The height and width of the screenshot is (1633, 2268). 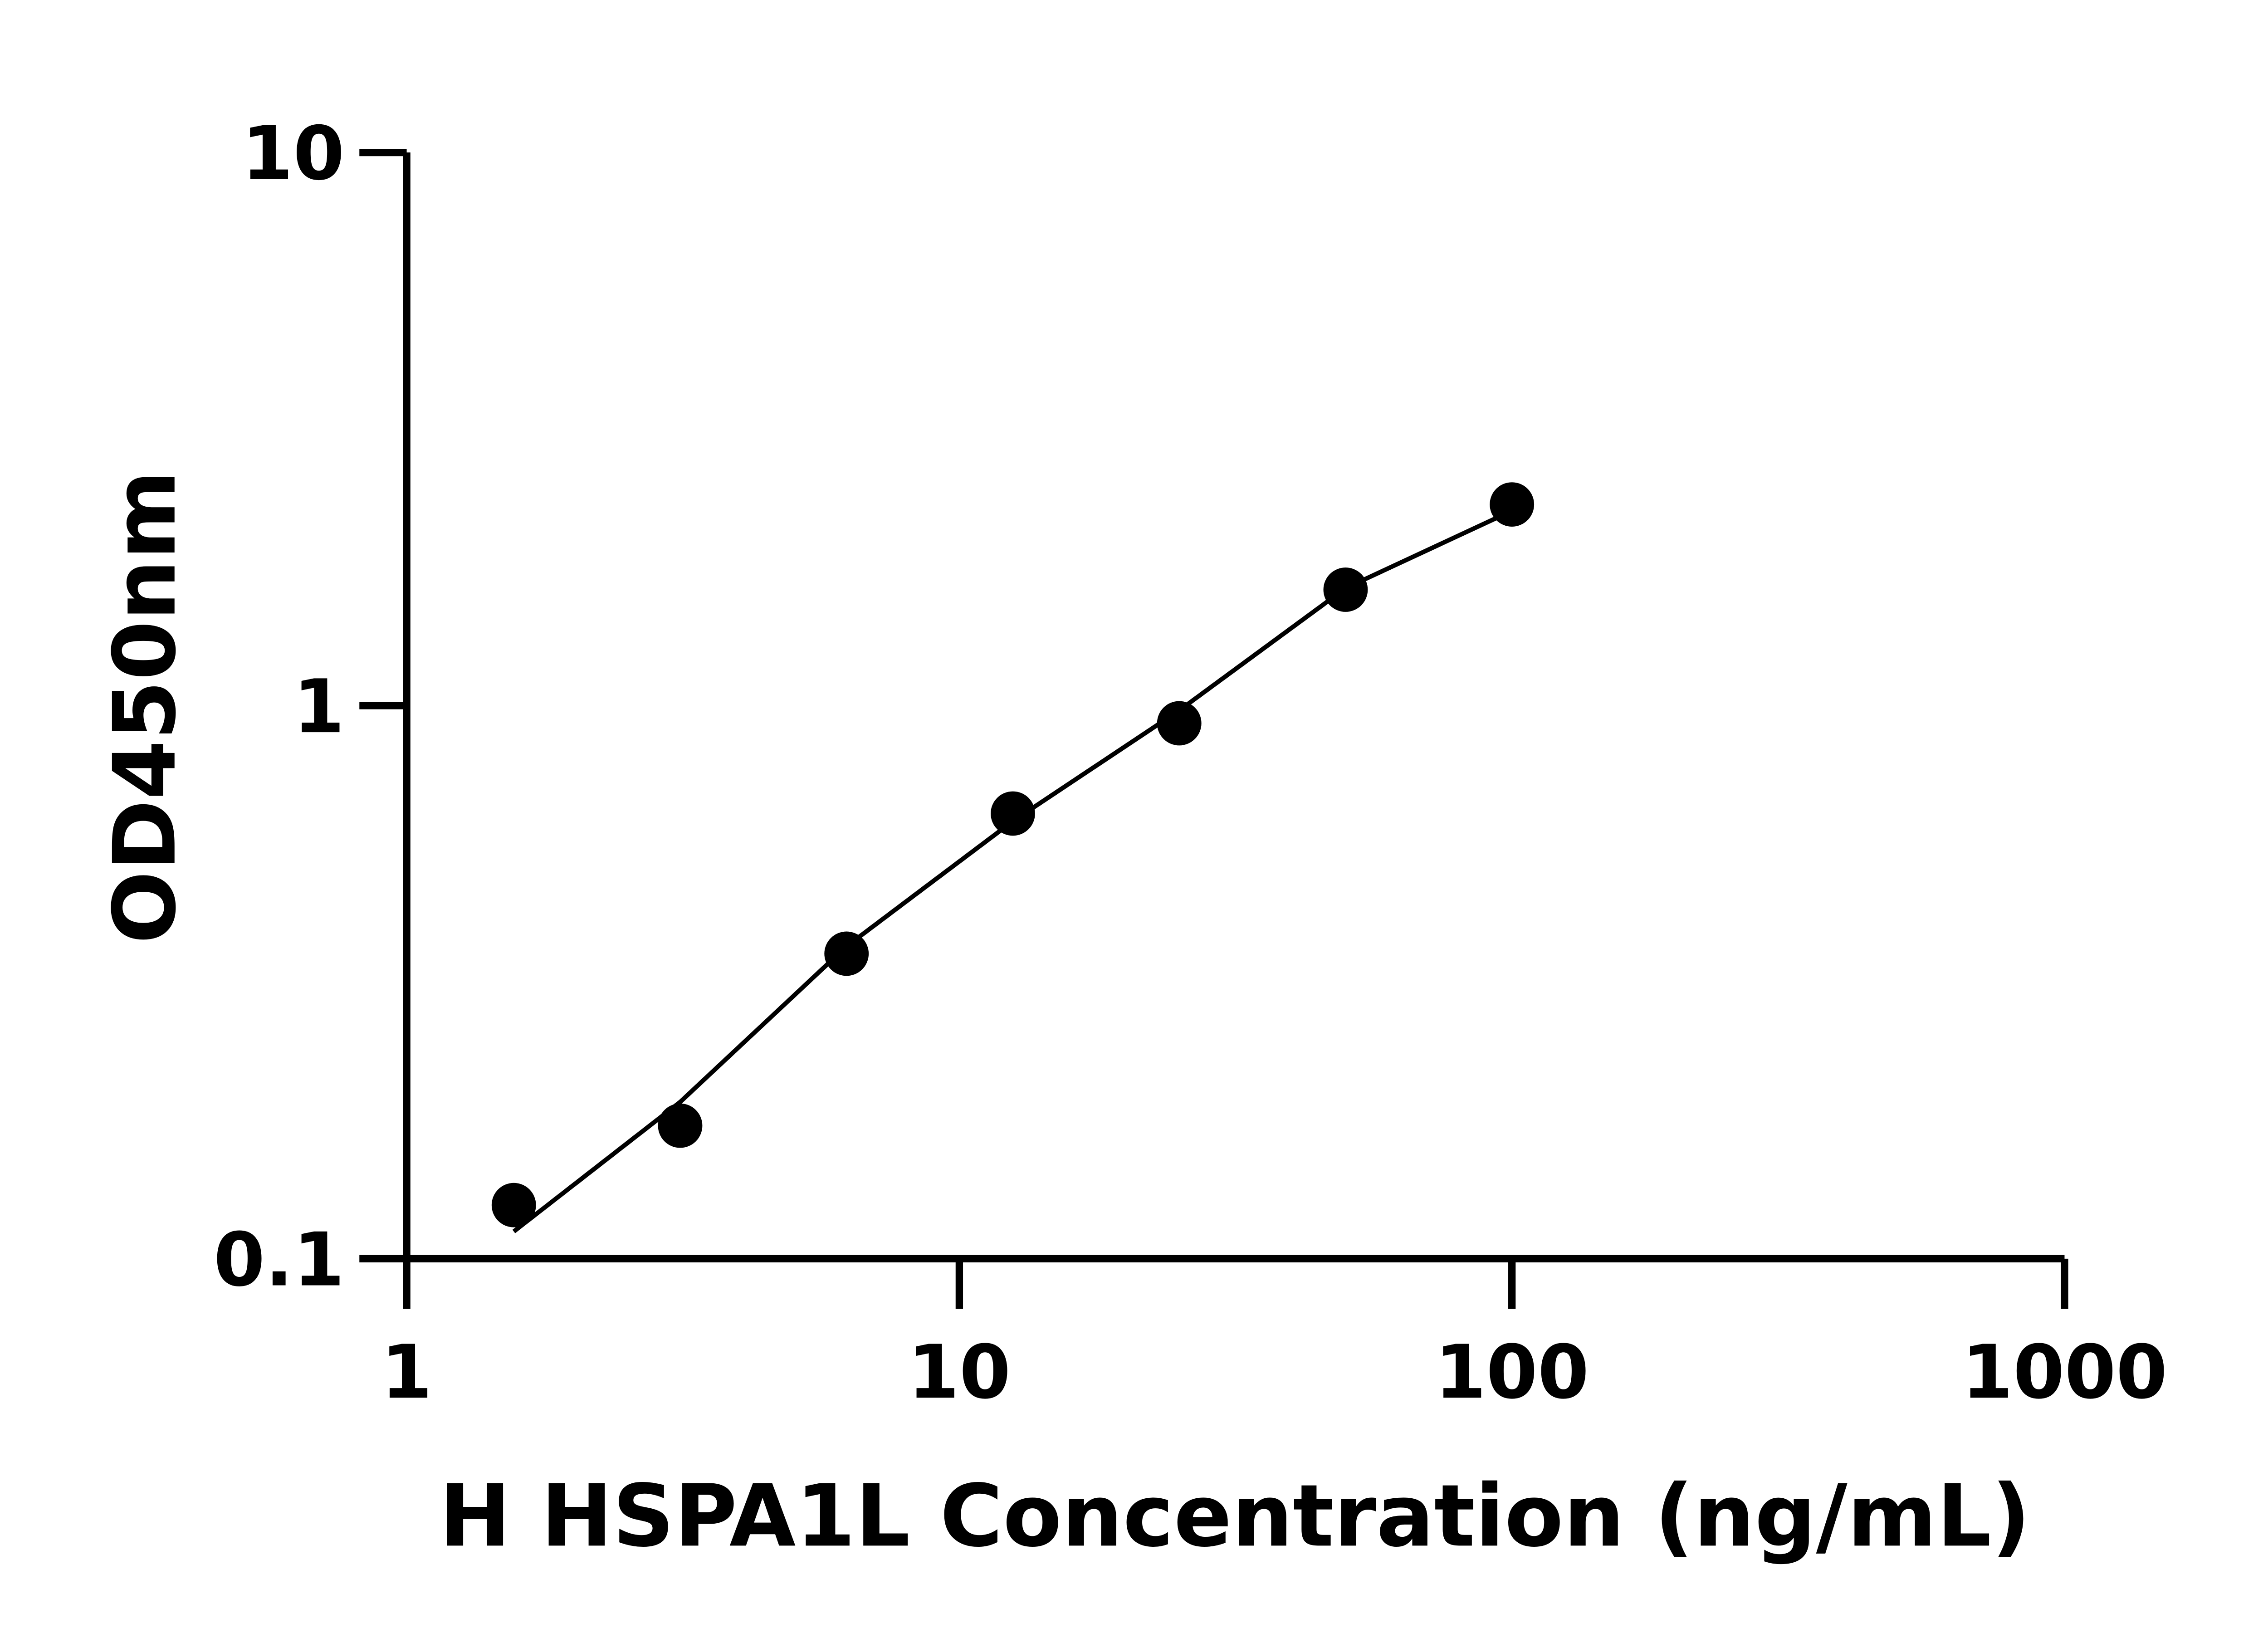 What do you see at coordinates (2065, 1372) in the screenshot?
I see `x-tick-label: 1000` at bounding box center [2065, 1372].